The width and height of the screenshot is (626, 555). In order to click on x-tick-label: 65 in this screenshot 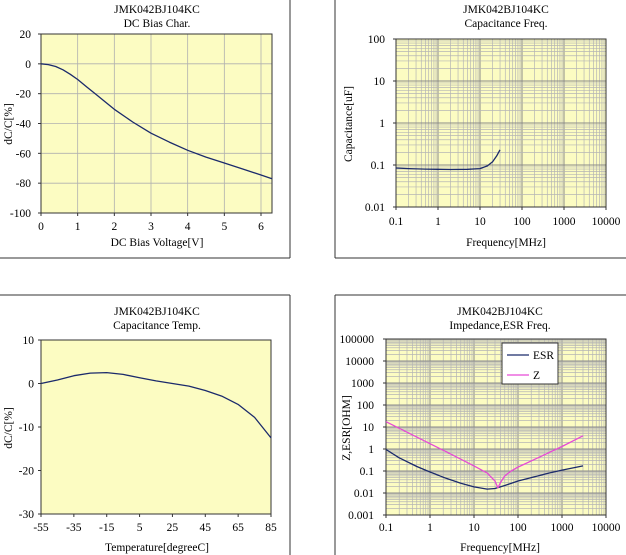, I will do `click(238, 528)`.